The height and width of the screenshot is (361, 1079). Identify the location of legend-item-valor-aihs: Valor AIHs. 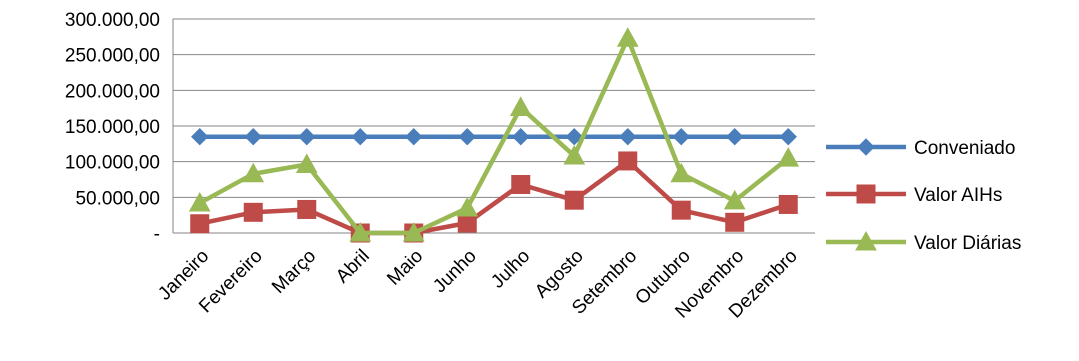
(914, 195).